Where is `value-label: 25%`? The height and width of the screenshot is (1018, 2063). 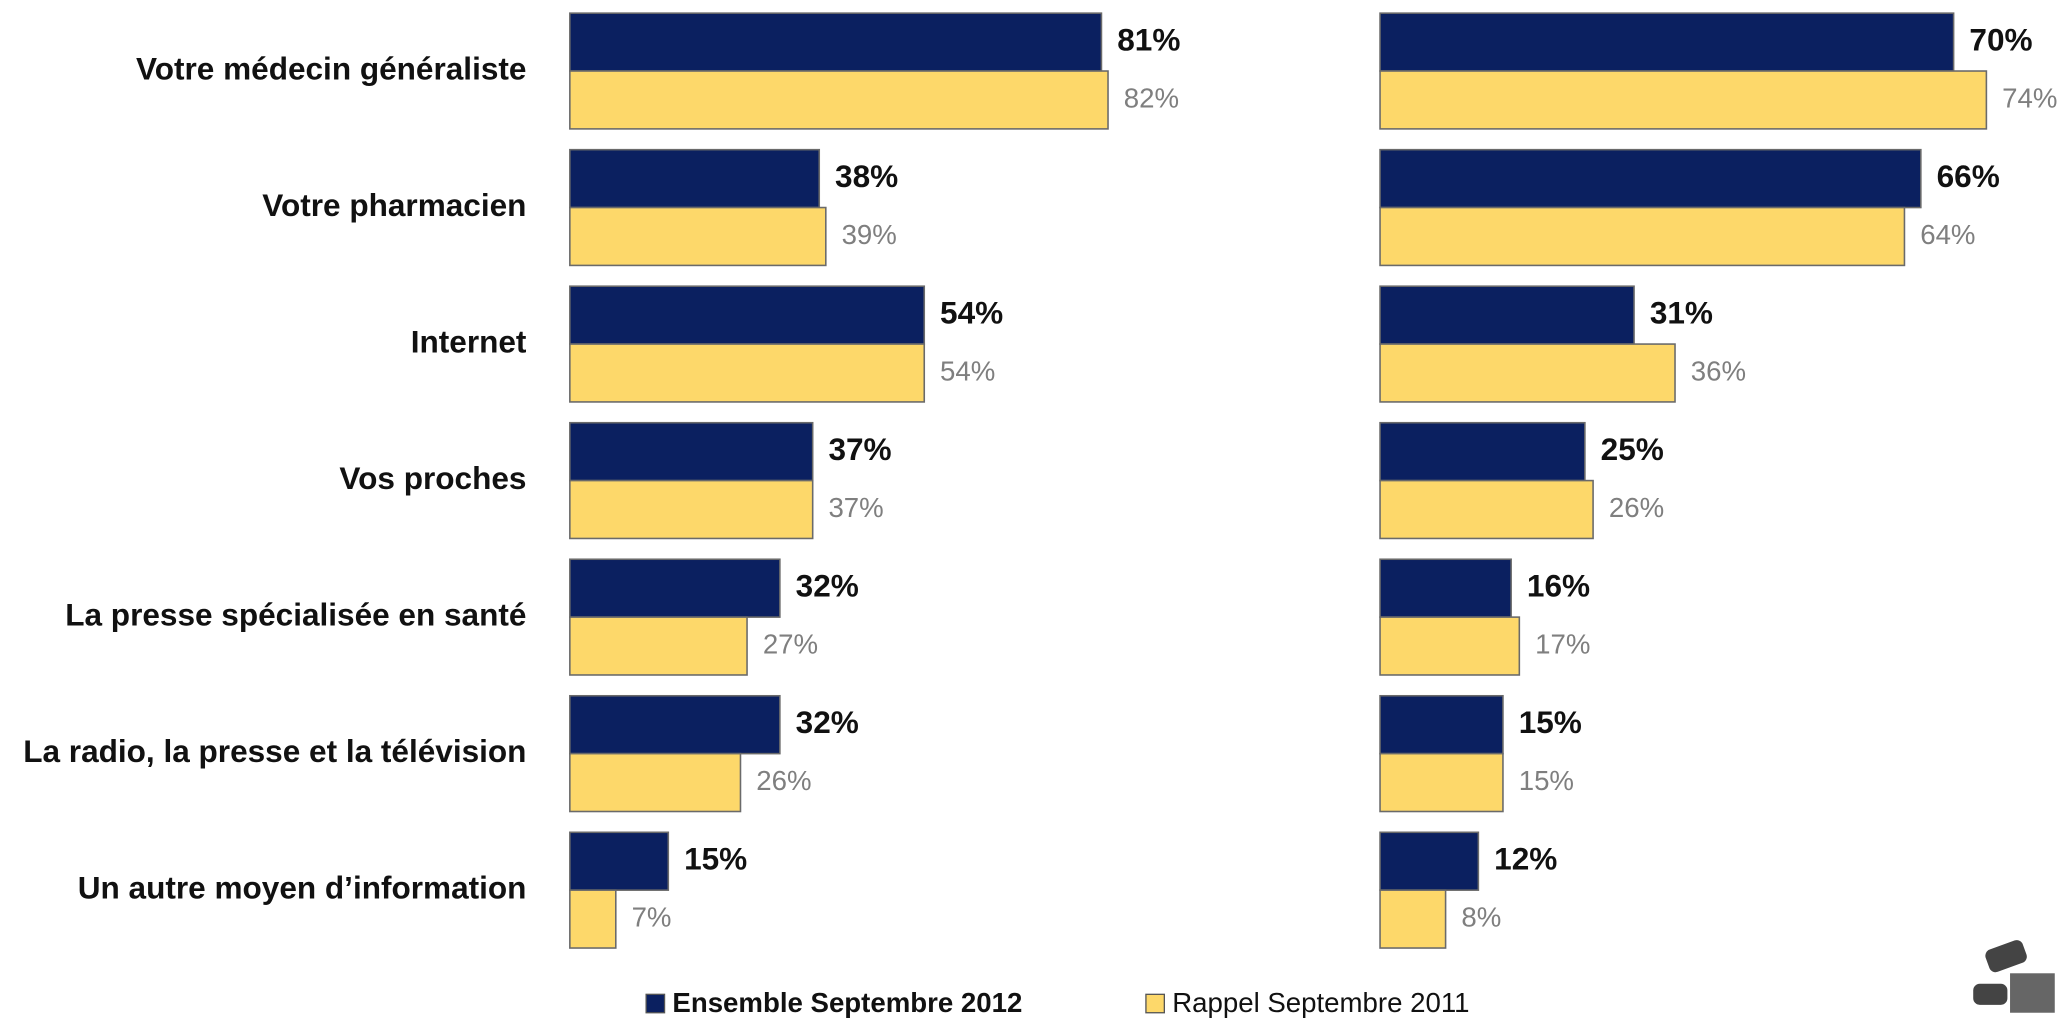
value-label: 25% is located at coordinates (1632, 449).